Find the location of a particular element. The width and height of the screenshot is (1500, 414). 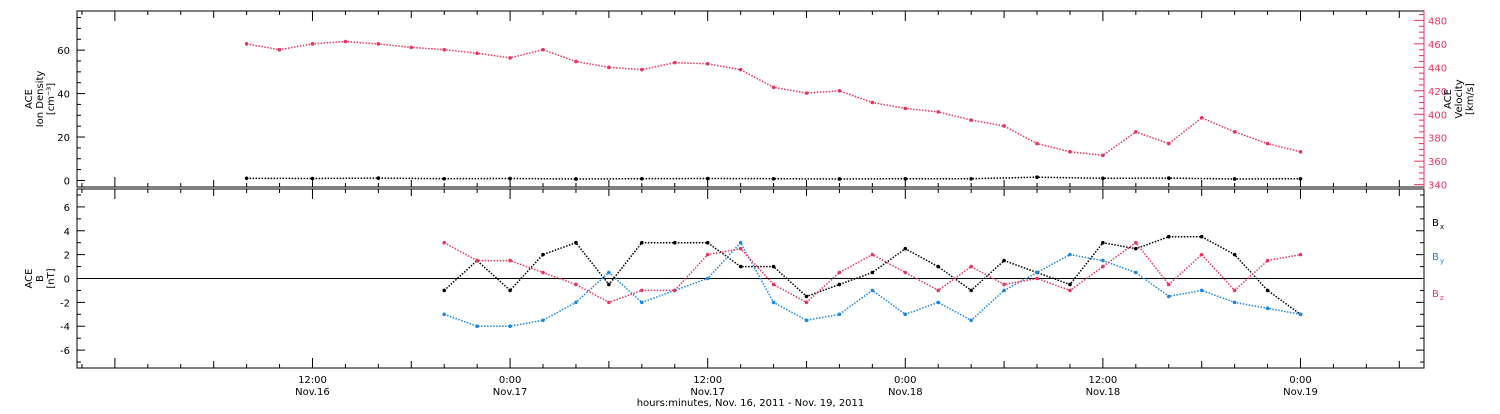

y-tick-label: -6 is located at coordinates (65, 351).